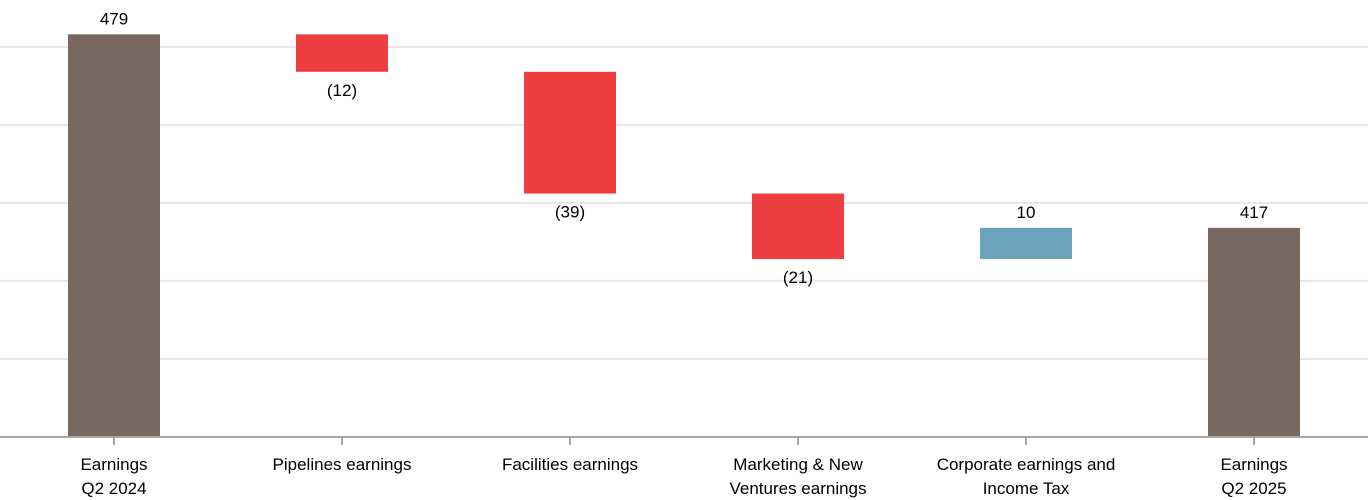 The width and height of the screenshot is (1368, 500). I want to click on data-label: (12), so click(342, 90).